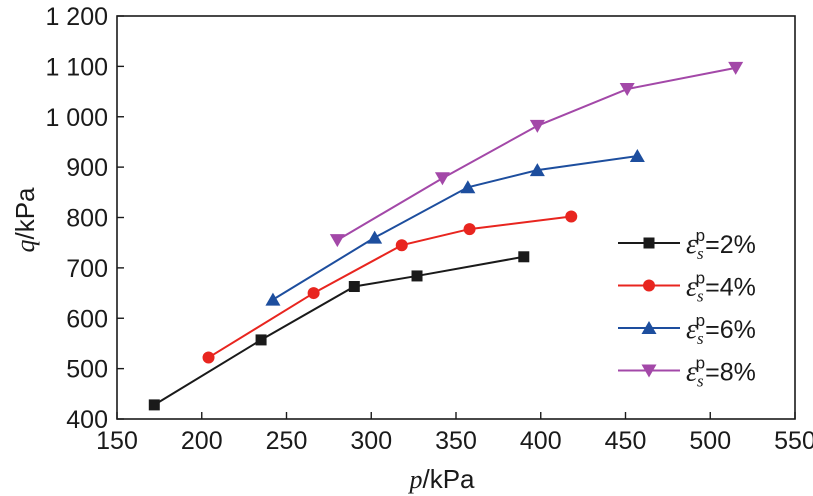 The height and width of the screenshot is (496, 813). Describe the element at coordinates (87, 370) in the screenshot. I see `y-tick-label: 500` at that location.